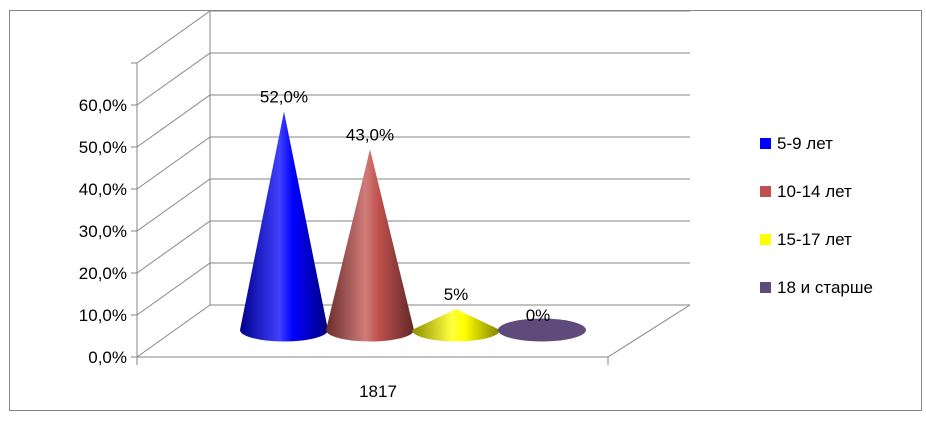  I want to click on y-tick-label: 30,0%, so click(103, 231).